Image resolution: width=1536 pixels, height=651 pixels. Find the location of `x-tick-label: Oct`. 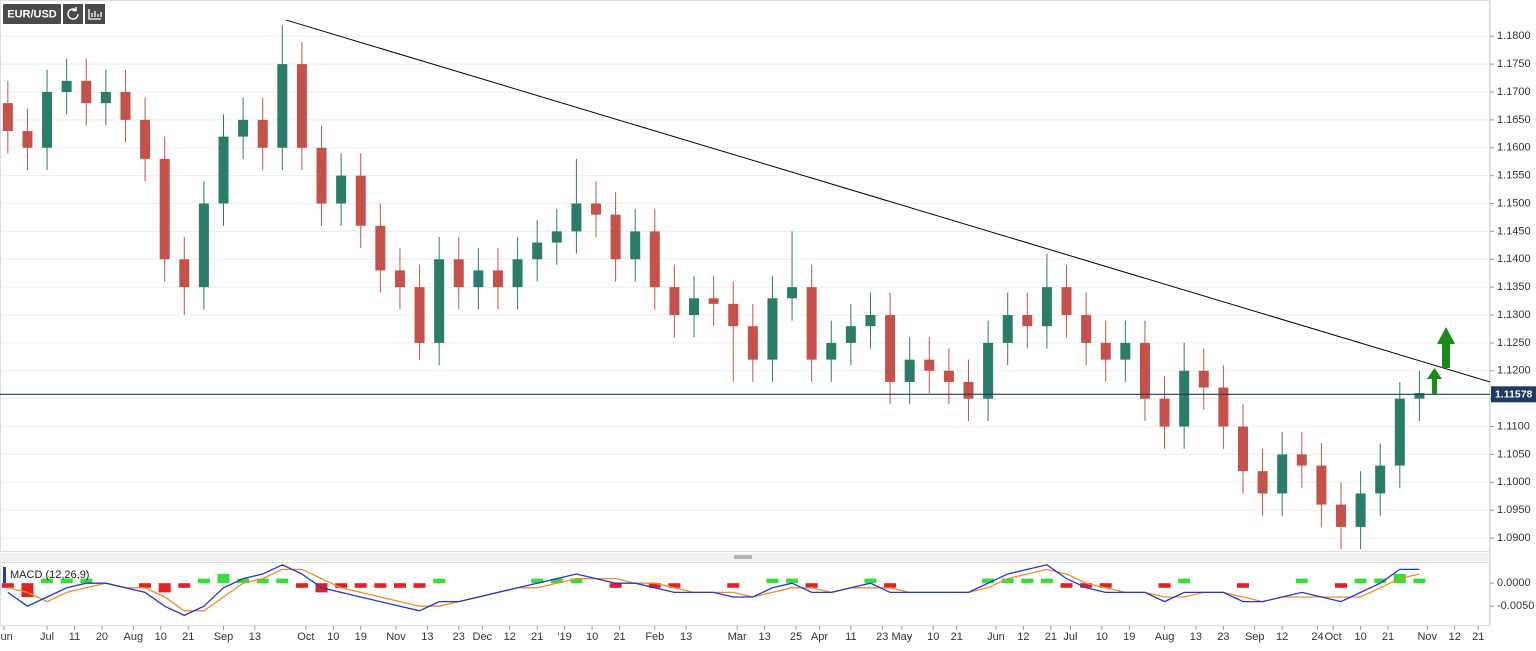

x-tick-label: Oct is located at coordinates (305, 637).